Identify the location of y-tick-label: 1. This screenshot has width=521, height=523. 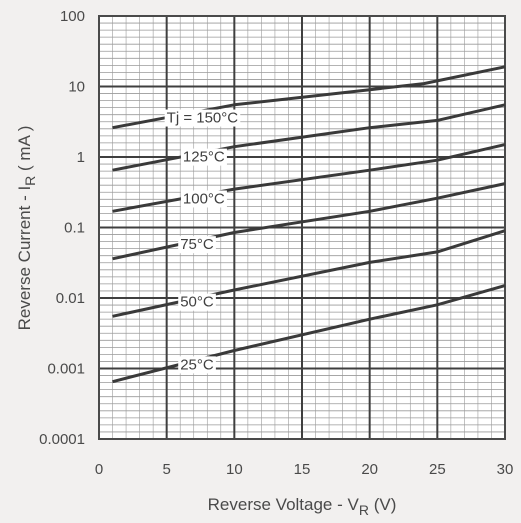
(81, 157).